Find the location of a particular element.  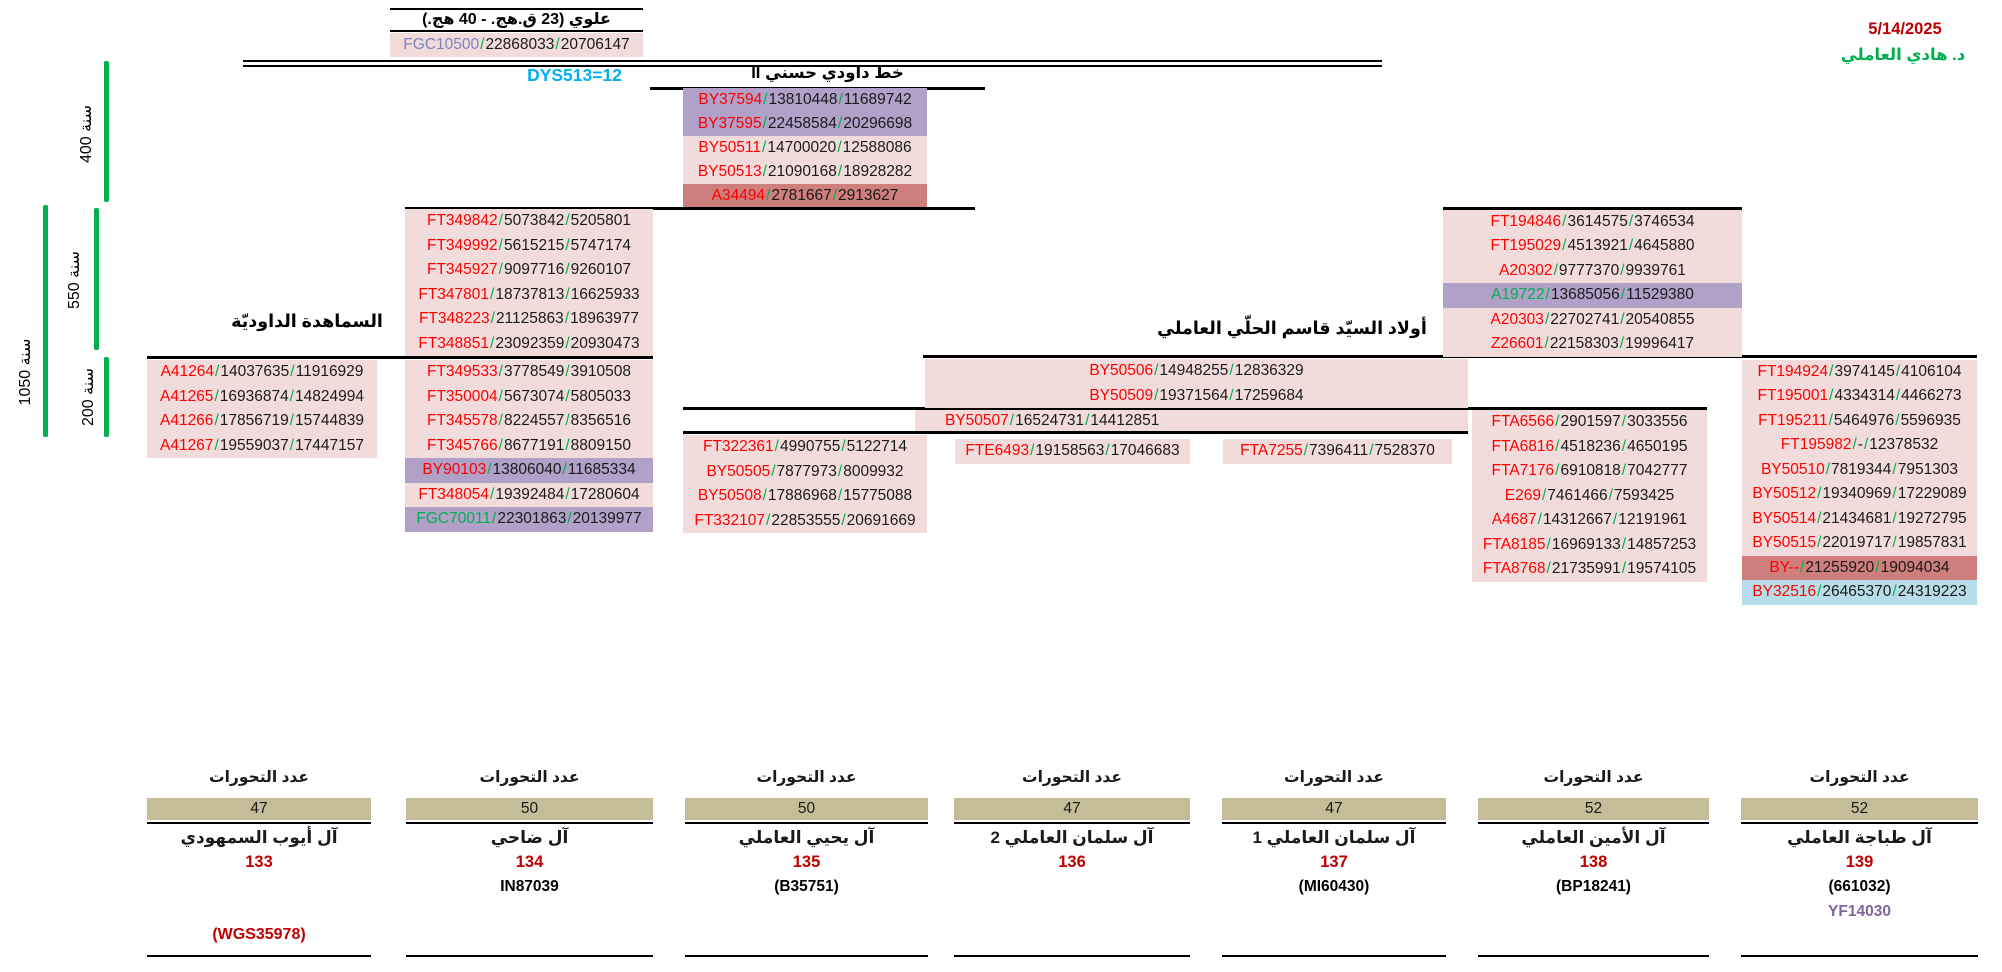

snp-row: FT345927/9097716/9260107 is located at coordinates (529, 270).